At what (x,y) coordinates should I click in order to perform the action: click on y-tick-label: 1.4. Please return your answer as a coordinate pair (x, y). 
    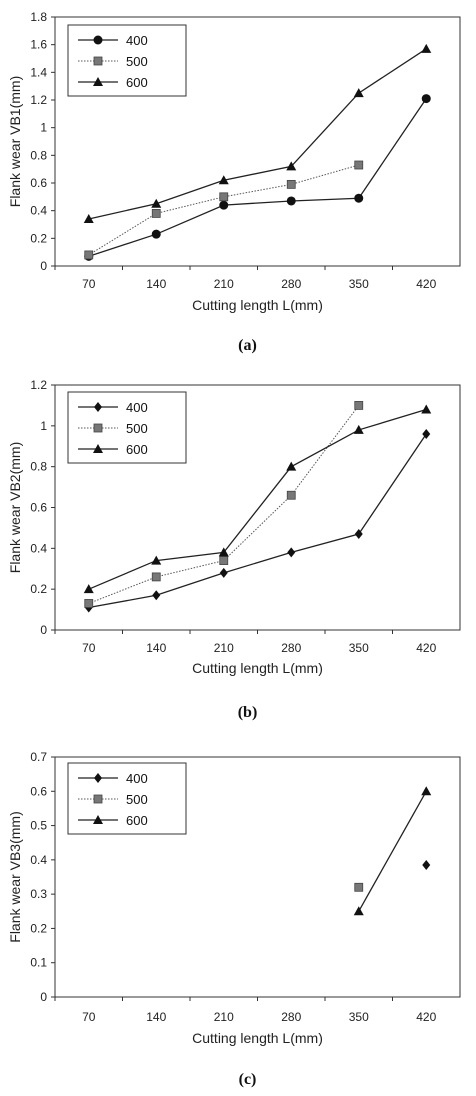
    Looking at the image, I should click on (38, 72).